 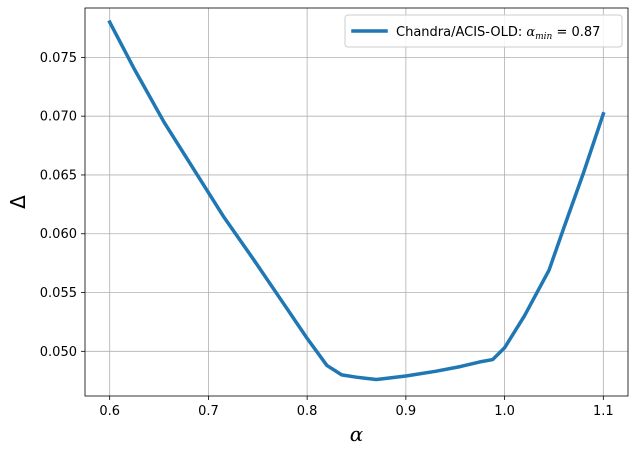 I want to click on y-tick-label: 0.065, so click(x=58, y=175).